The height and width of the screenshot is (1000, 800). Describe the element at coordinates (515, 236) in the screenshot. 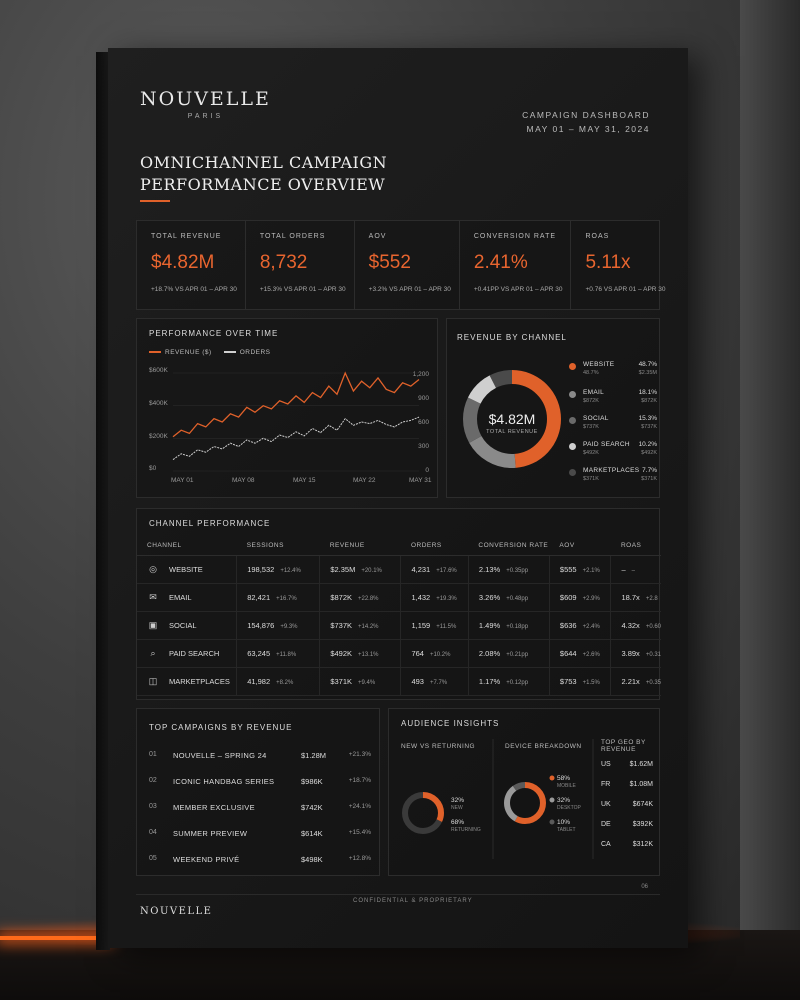

I see `kpi-label: CONVERSION RATE` at that location.